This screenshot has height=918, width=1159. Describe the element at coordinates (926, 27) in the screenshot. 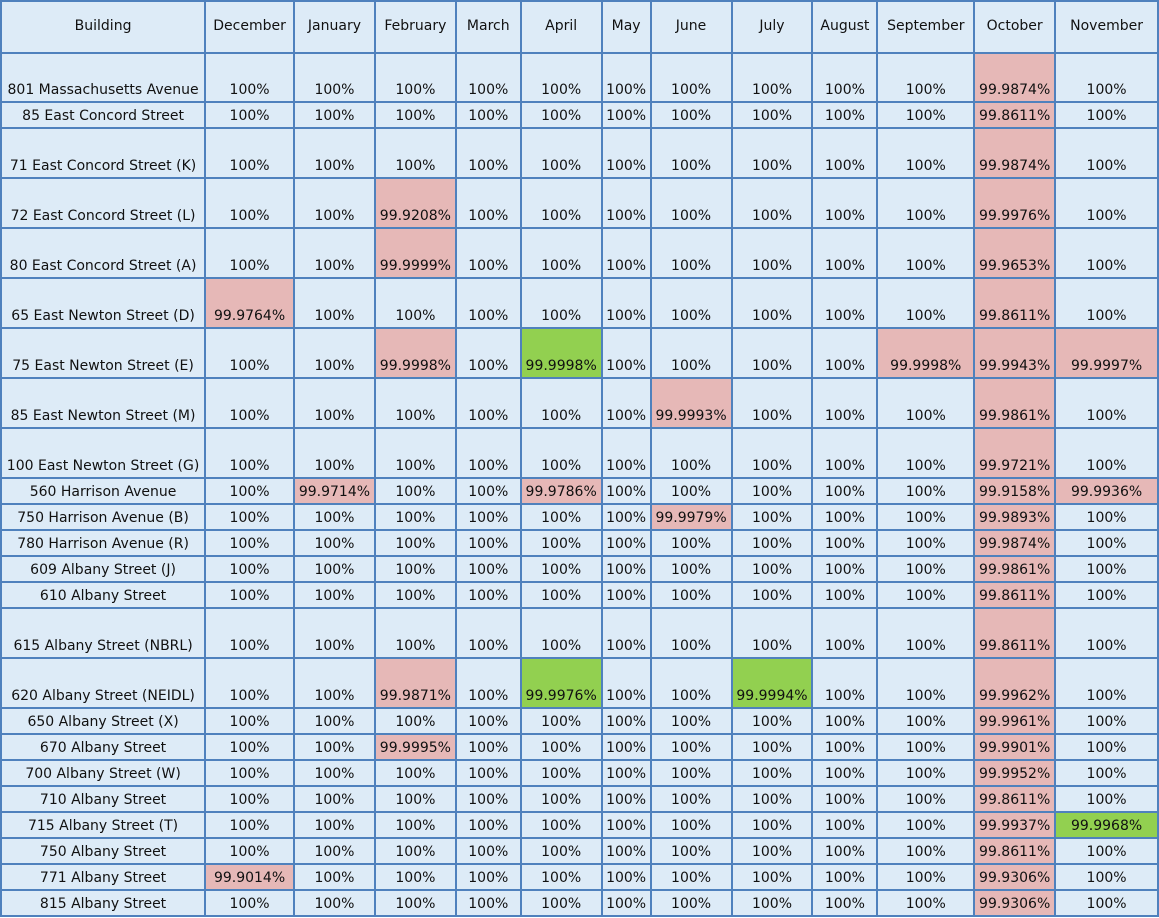

I see `header-cell: September` at that location.